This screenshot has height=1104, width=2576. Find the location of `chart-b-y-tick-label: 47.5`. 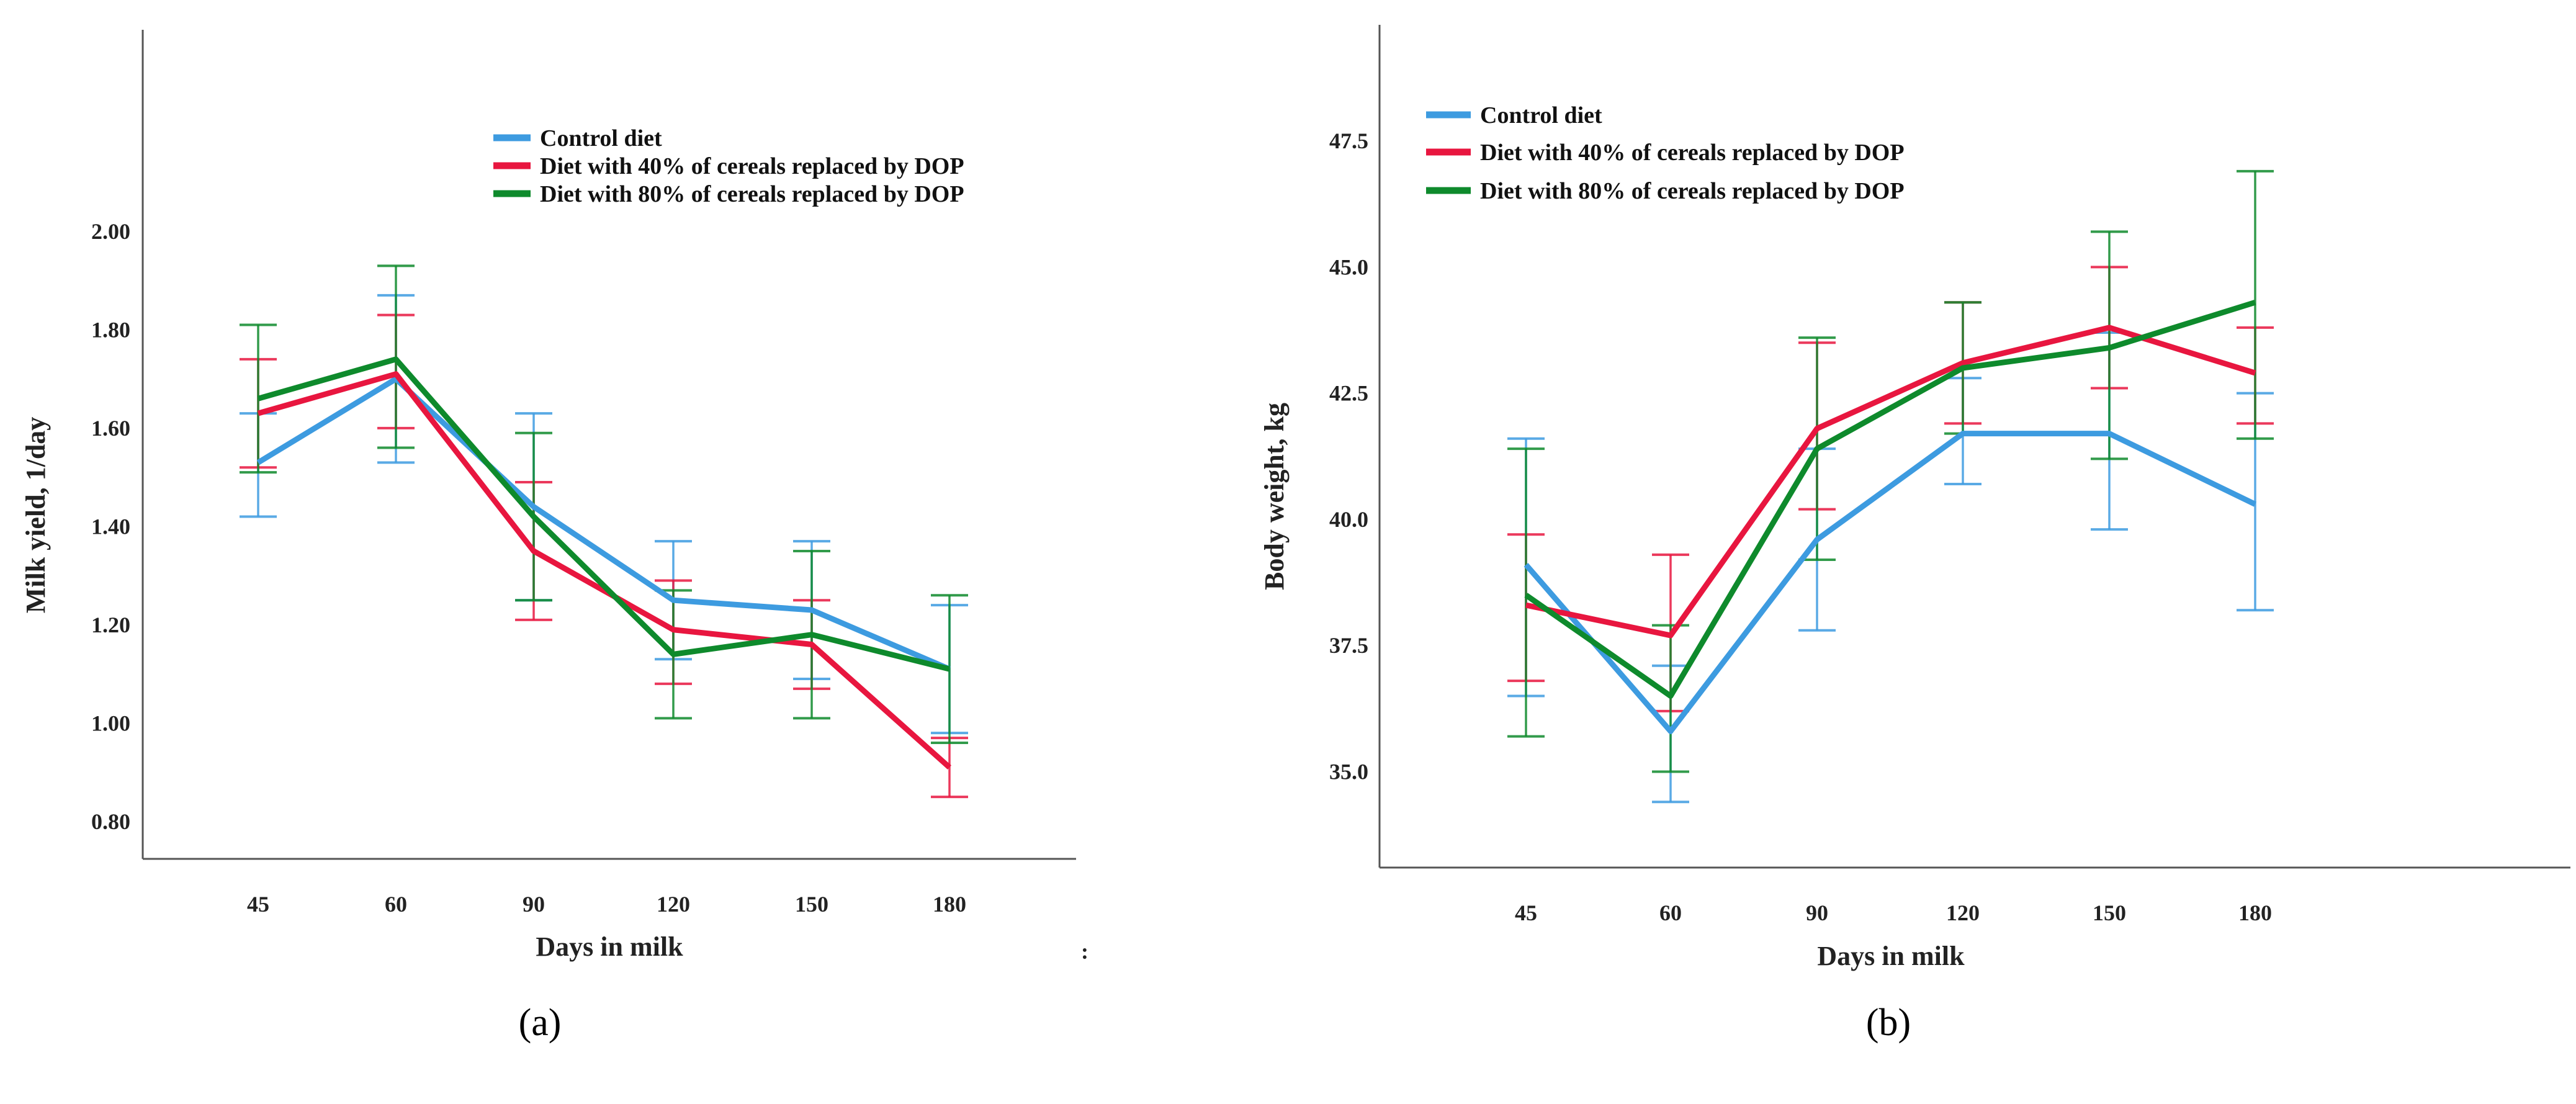

chart-b-y-tick-label: 47.5 is located at coordinates (1348, 140).